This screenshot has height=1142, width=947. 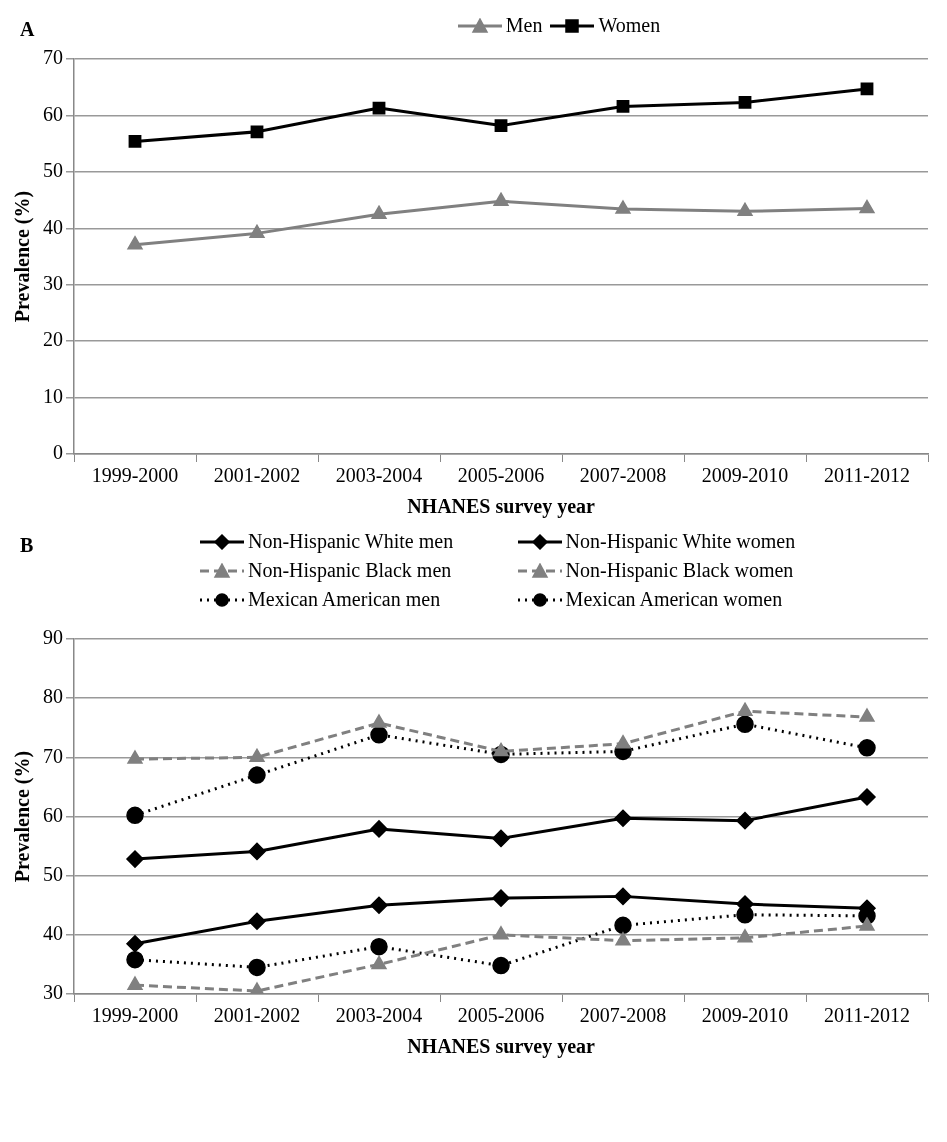 What do you see at coordinates (629, 25) in the screenshot?
I see `legend-label: Women` at bounding box center [629, 25].